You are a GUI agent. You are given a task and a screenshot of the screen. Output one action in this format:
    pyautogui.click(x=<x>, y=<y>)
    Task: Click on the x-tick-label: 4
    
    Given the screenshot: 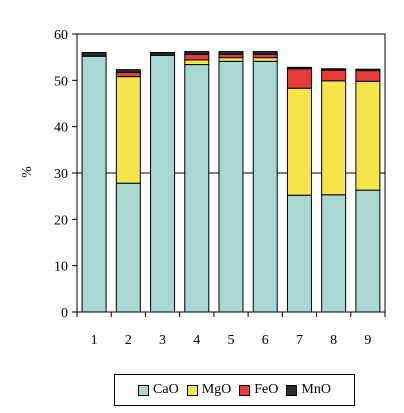 What is the action you would take?
    pyautogui.click(x=196, y=340)
    